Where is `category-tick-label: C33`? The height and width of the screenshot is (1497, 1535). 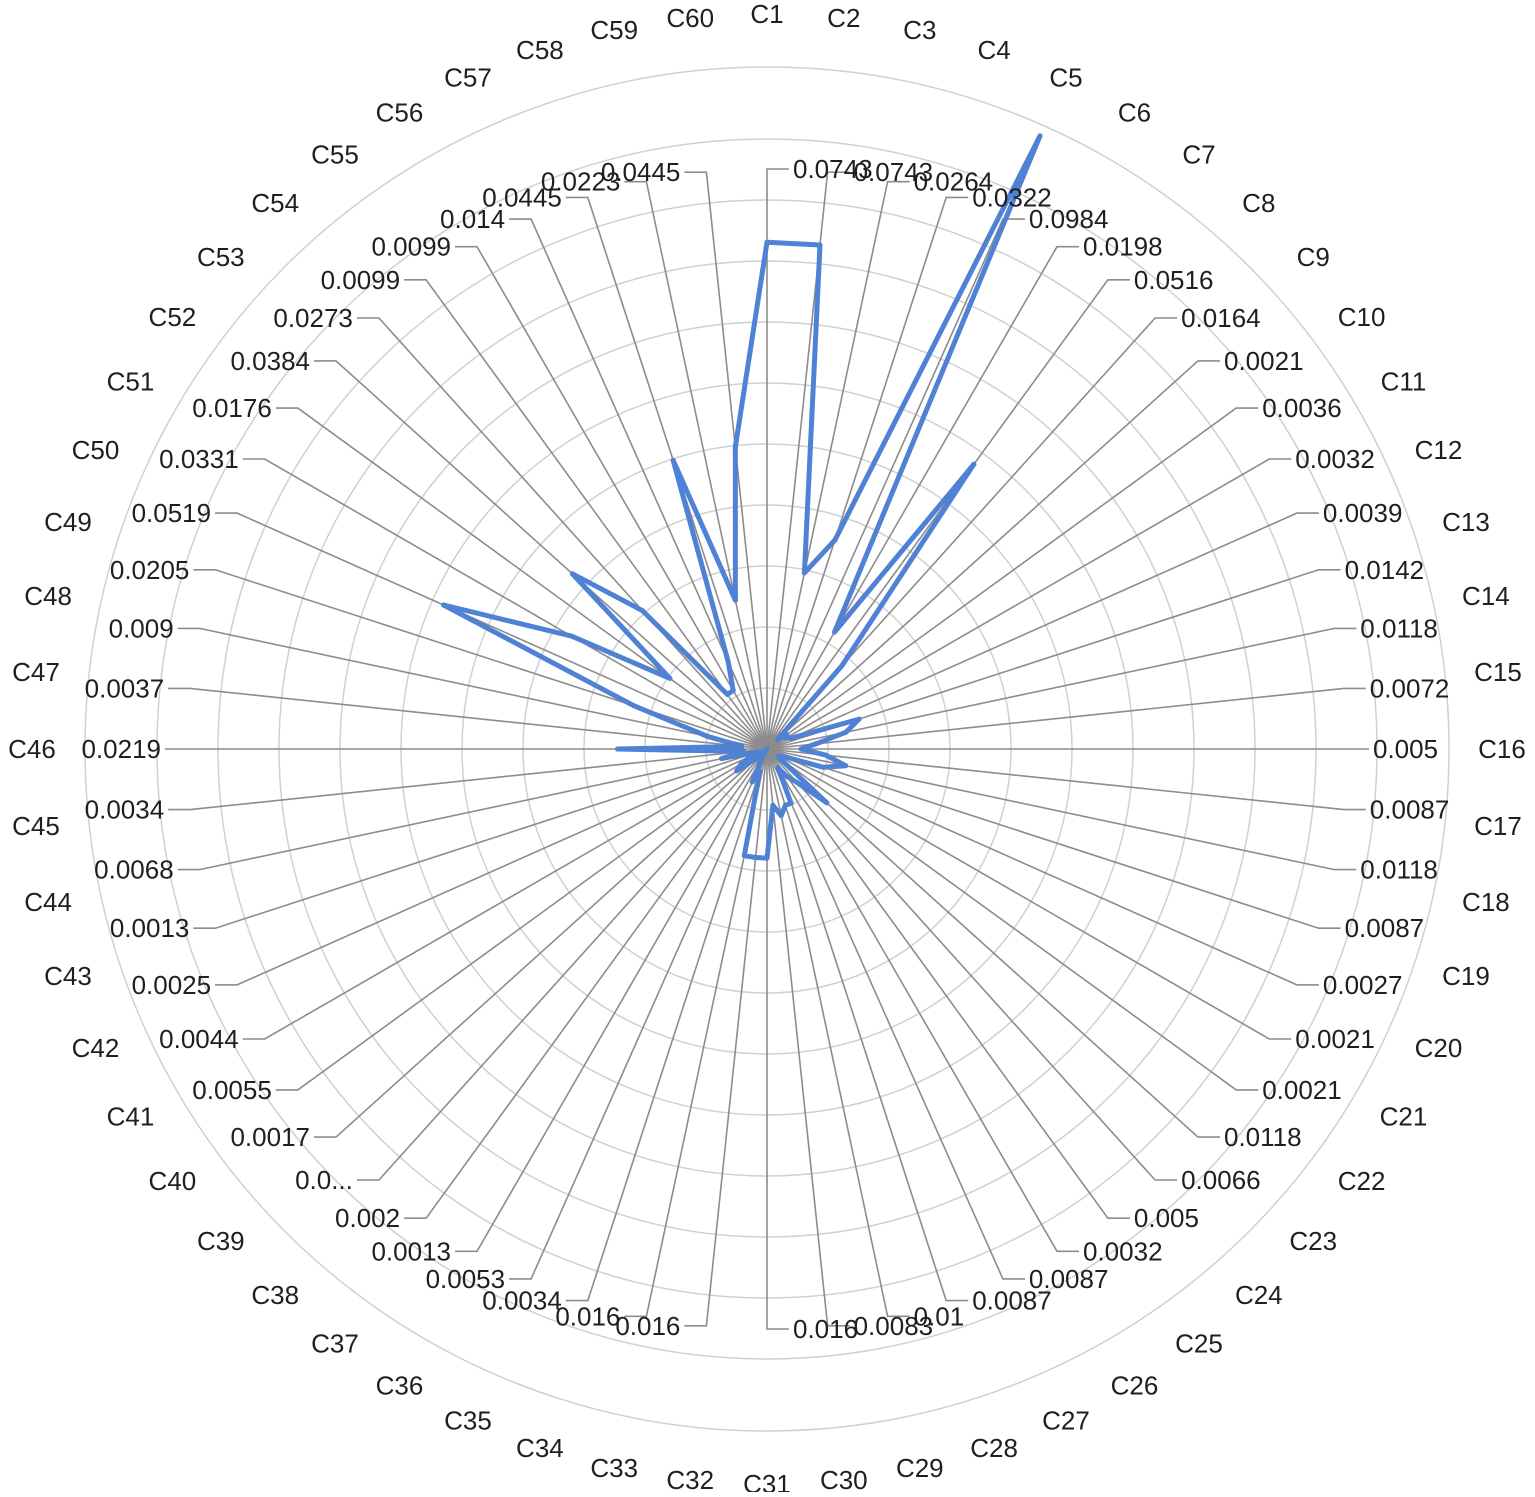
category-tick-label: C33 is located at coordinates (614, 1468).